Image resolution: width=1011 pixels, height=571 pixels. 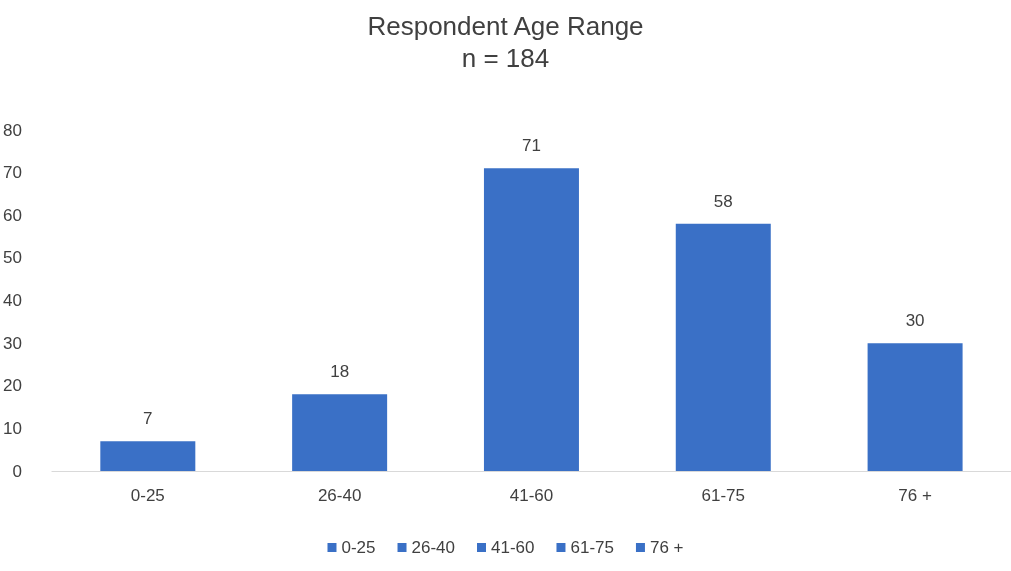 What do you see at coordinates (12, 300) in the screenshot?
I see `y-tick-label: 40` at bounding box center [12, 300].